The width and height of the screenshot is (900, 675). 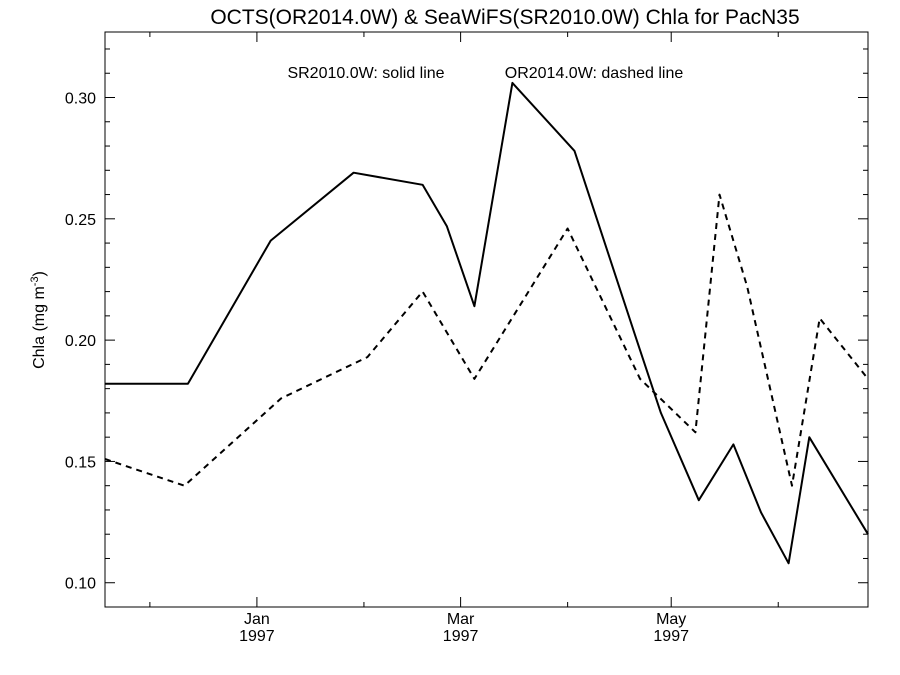 I want to click on y-tick-label: 0.25, so click(x=80, y=220).